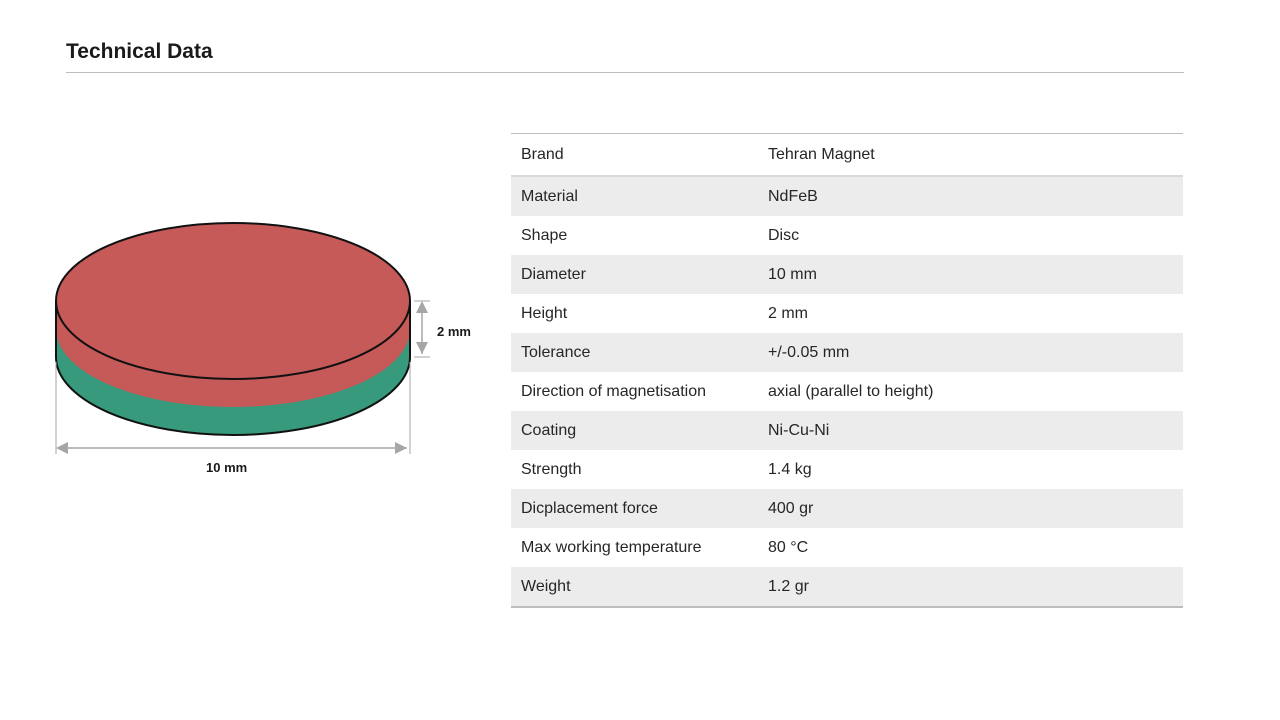  What do you see at coordinates (847, 196) in the screenshot?
I see `spec-row: Material NdFeB` at bounding box center [847, 196].